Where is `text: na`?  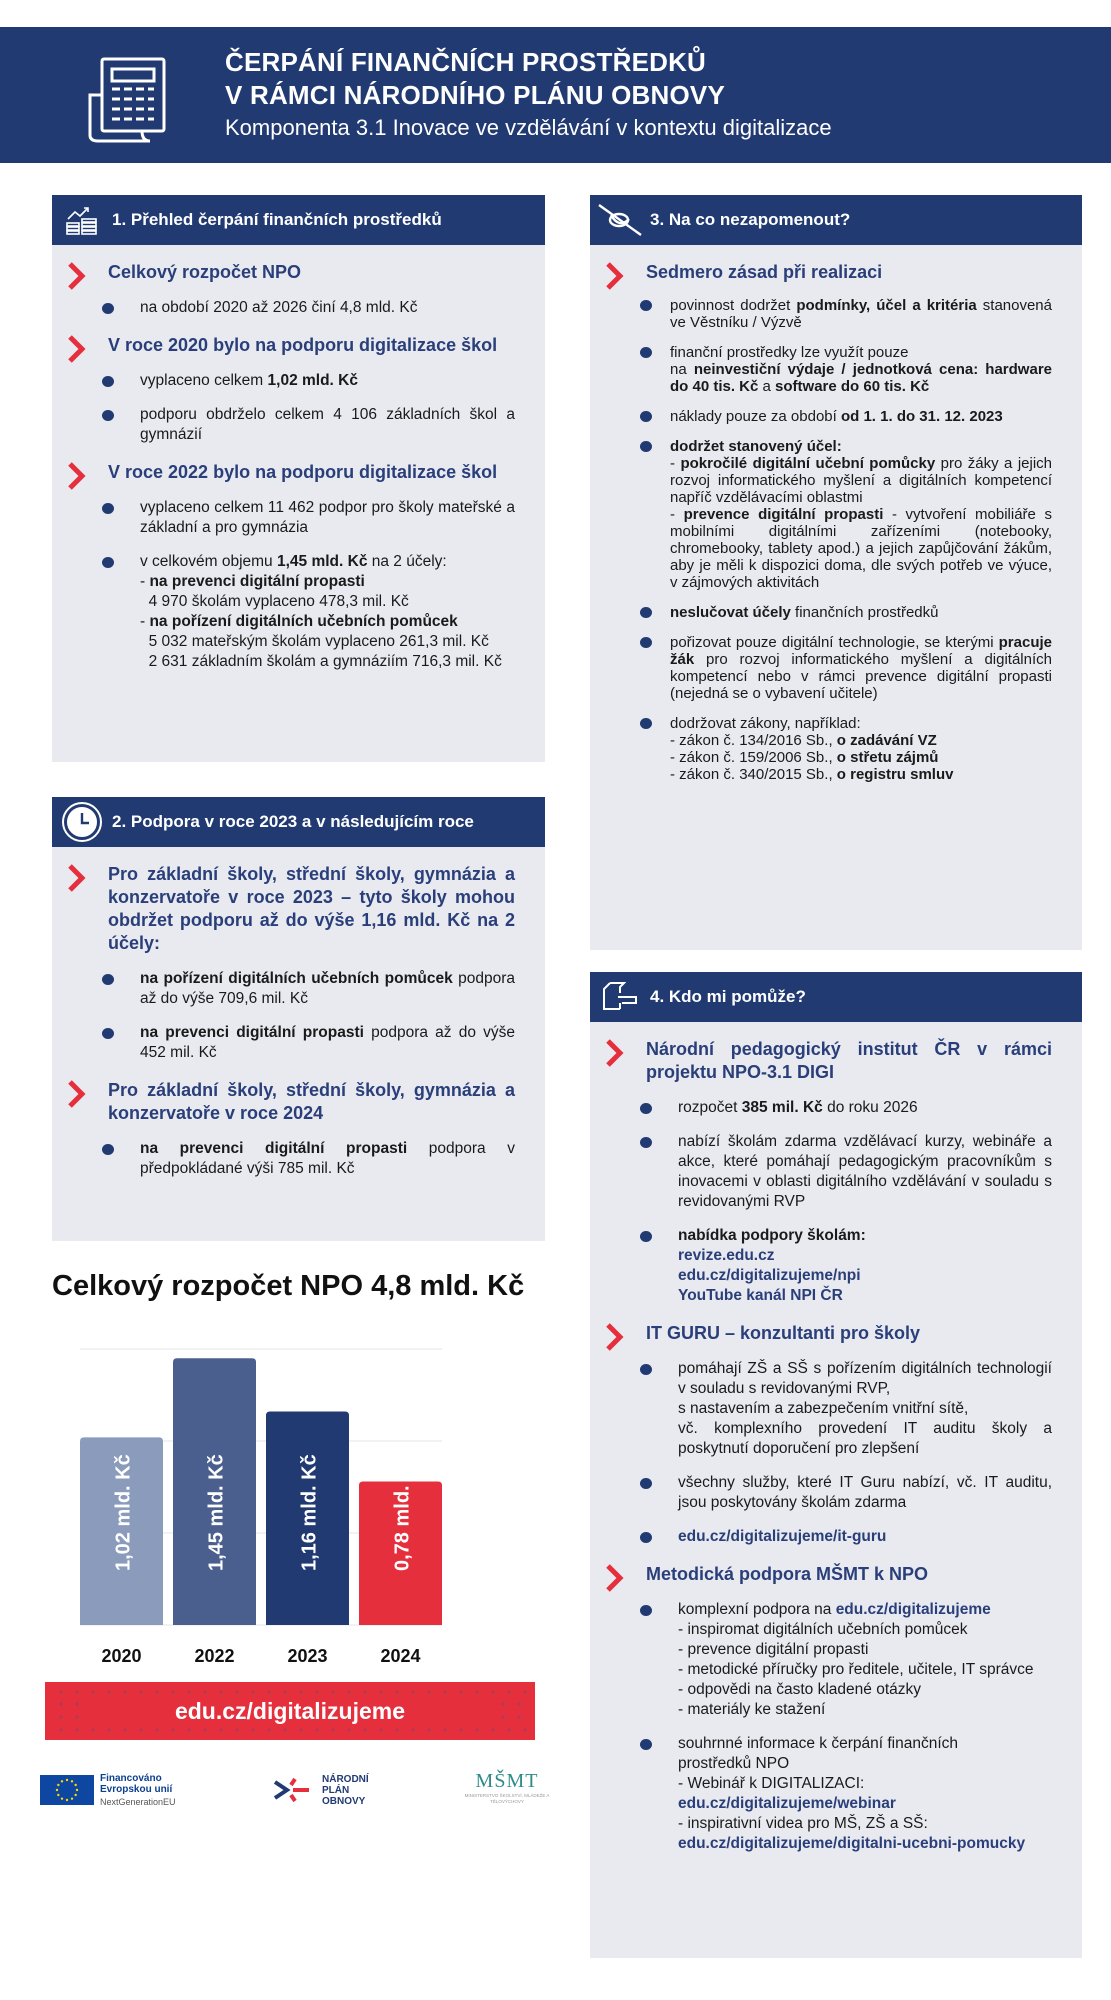
text: na is located at coordinates (682, 369).